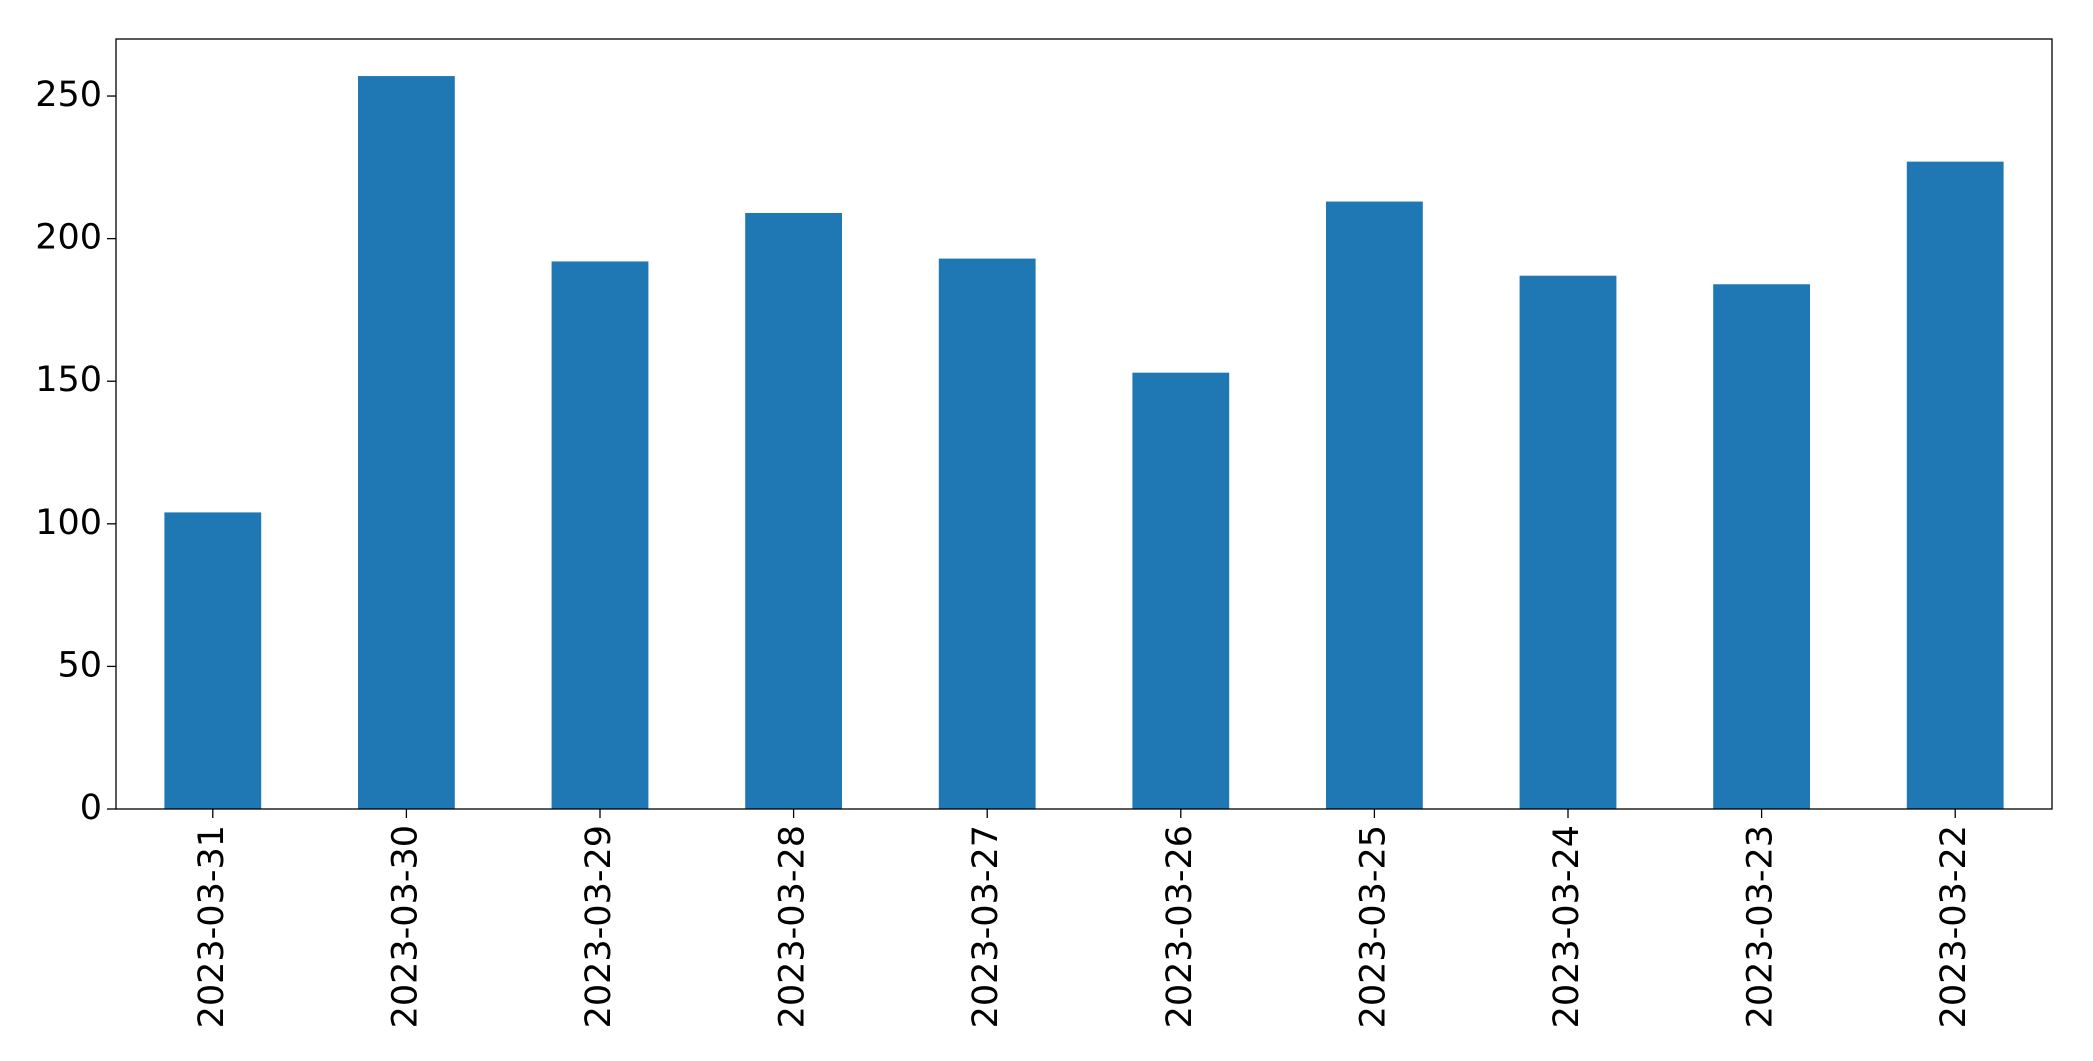  What do you see at coordinates (212, 926) in the screenshot?
I see `x-tick-label: 2023-03-31` at bounding box center [212, 926].